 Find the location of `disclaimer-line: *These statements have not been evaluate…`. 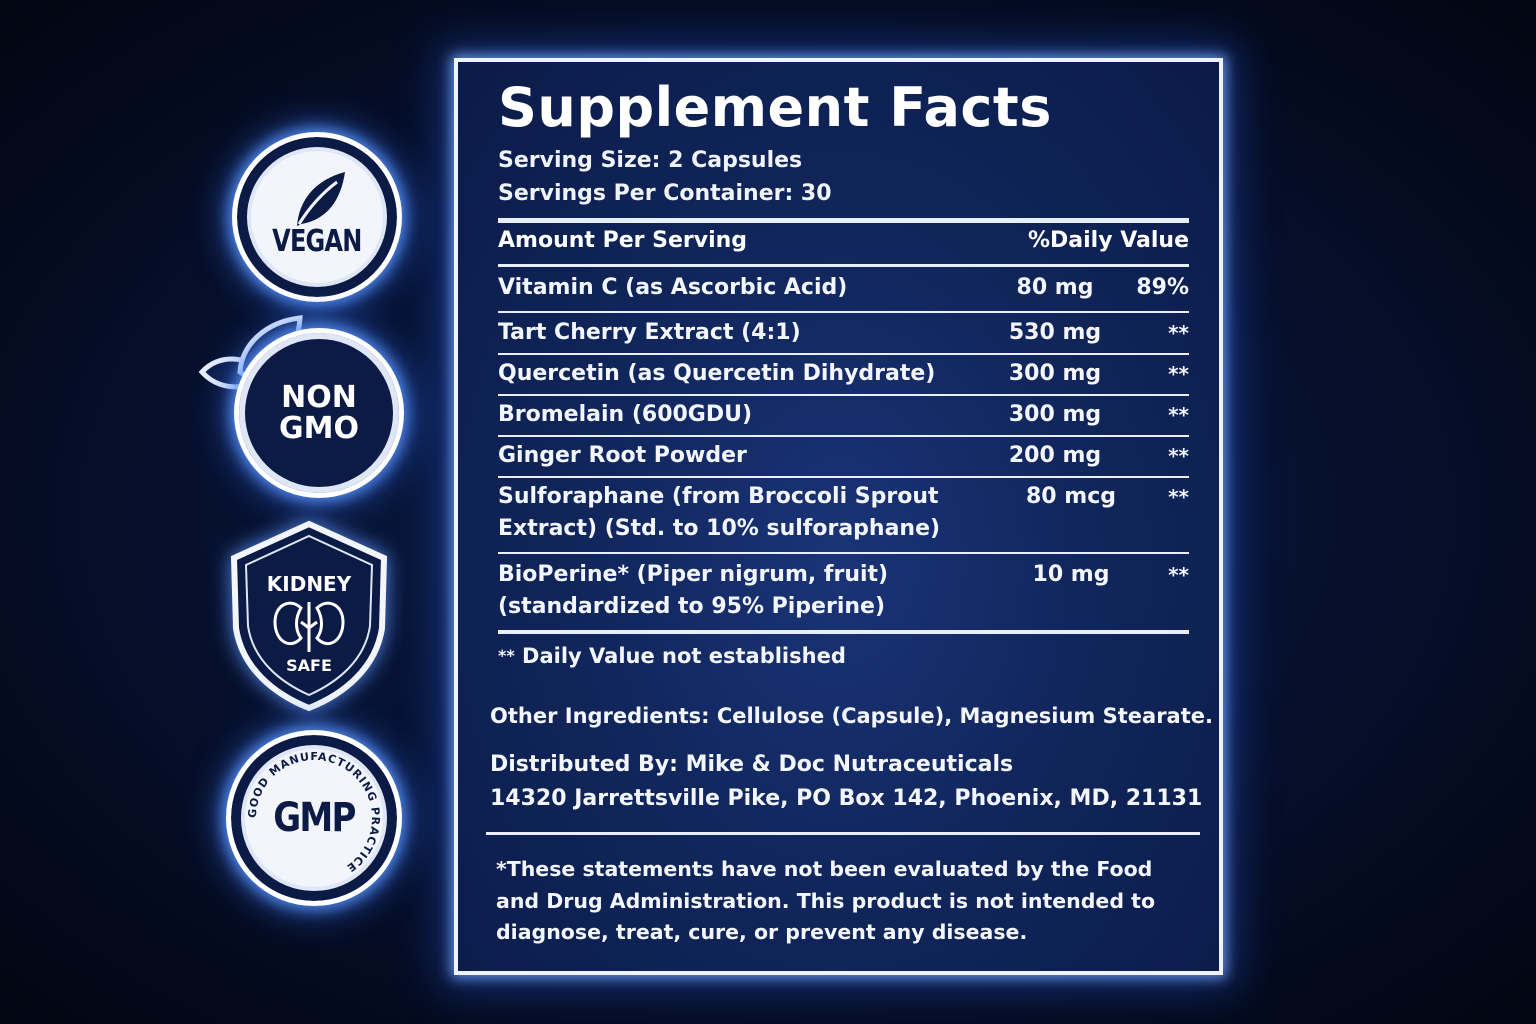

disclaimer-line: *These statements have not been evaluate… is located at coordinates (824, 869).